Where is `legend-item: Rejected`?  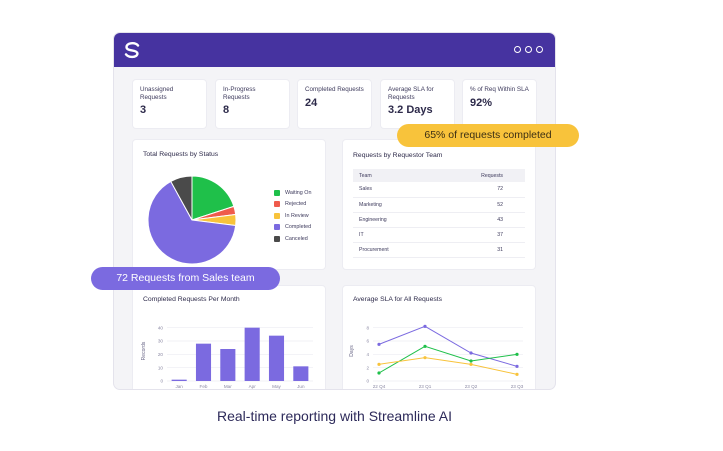
legend-item: Rejected is located at coordinates (292, 205).